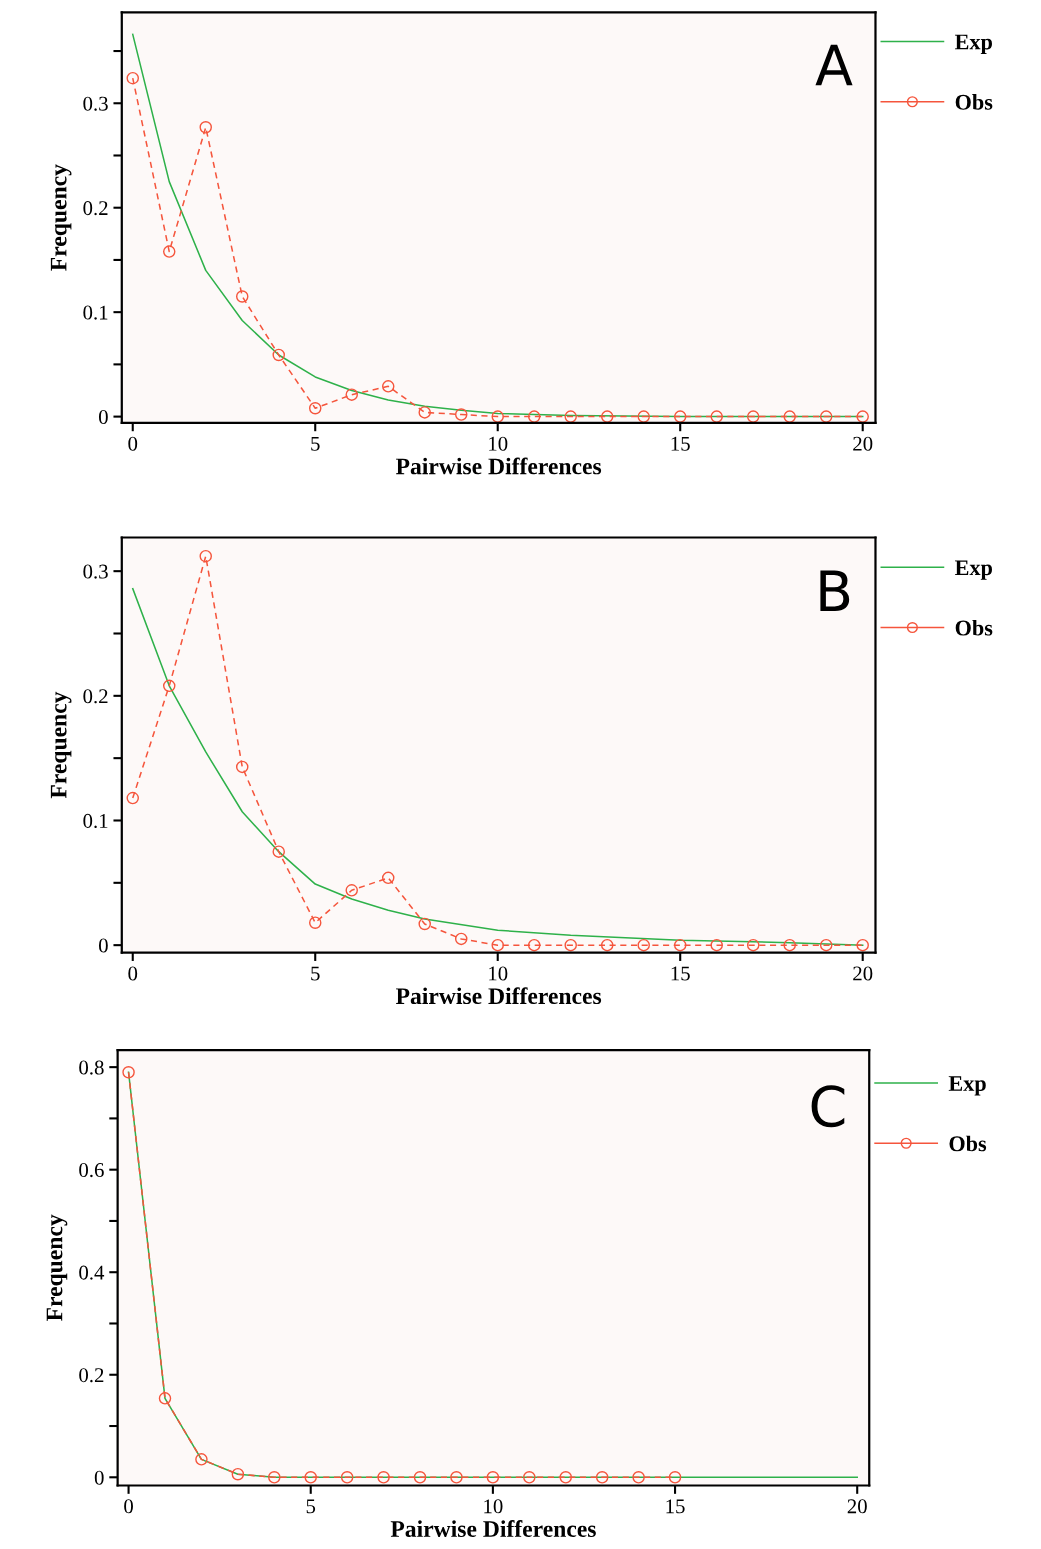 Image resolution: width=1041 pixels, height=1549 pixels. What do you see at coordinates (828, 1106) in the screenshot?
I see `annotation: C` at bounding box center [828, 1106].